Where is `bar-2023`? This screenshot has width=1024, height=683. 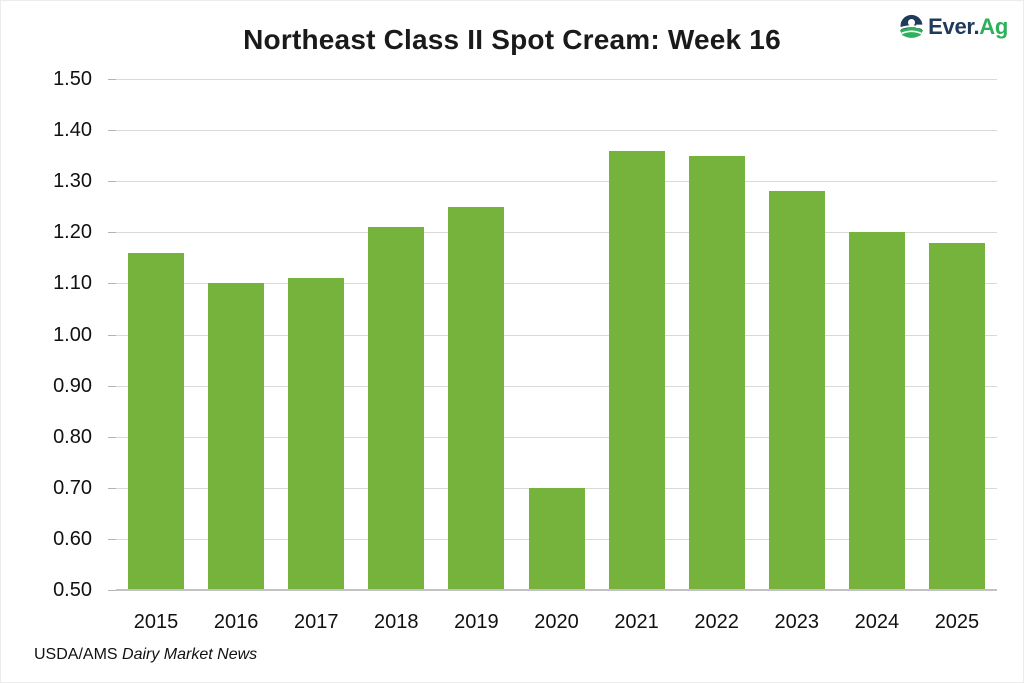
bar-2023 is located at coordinates (796, 390).